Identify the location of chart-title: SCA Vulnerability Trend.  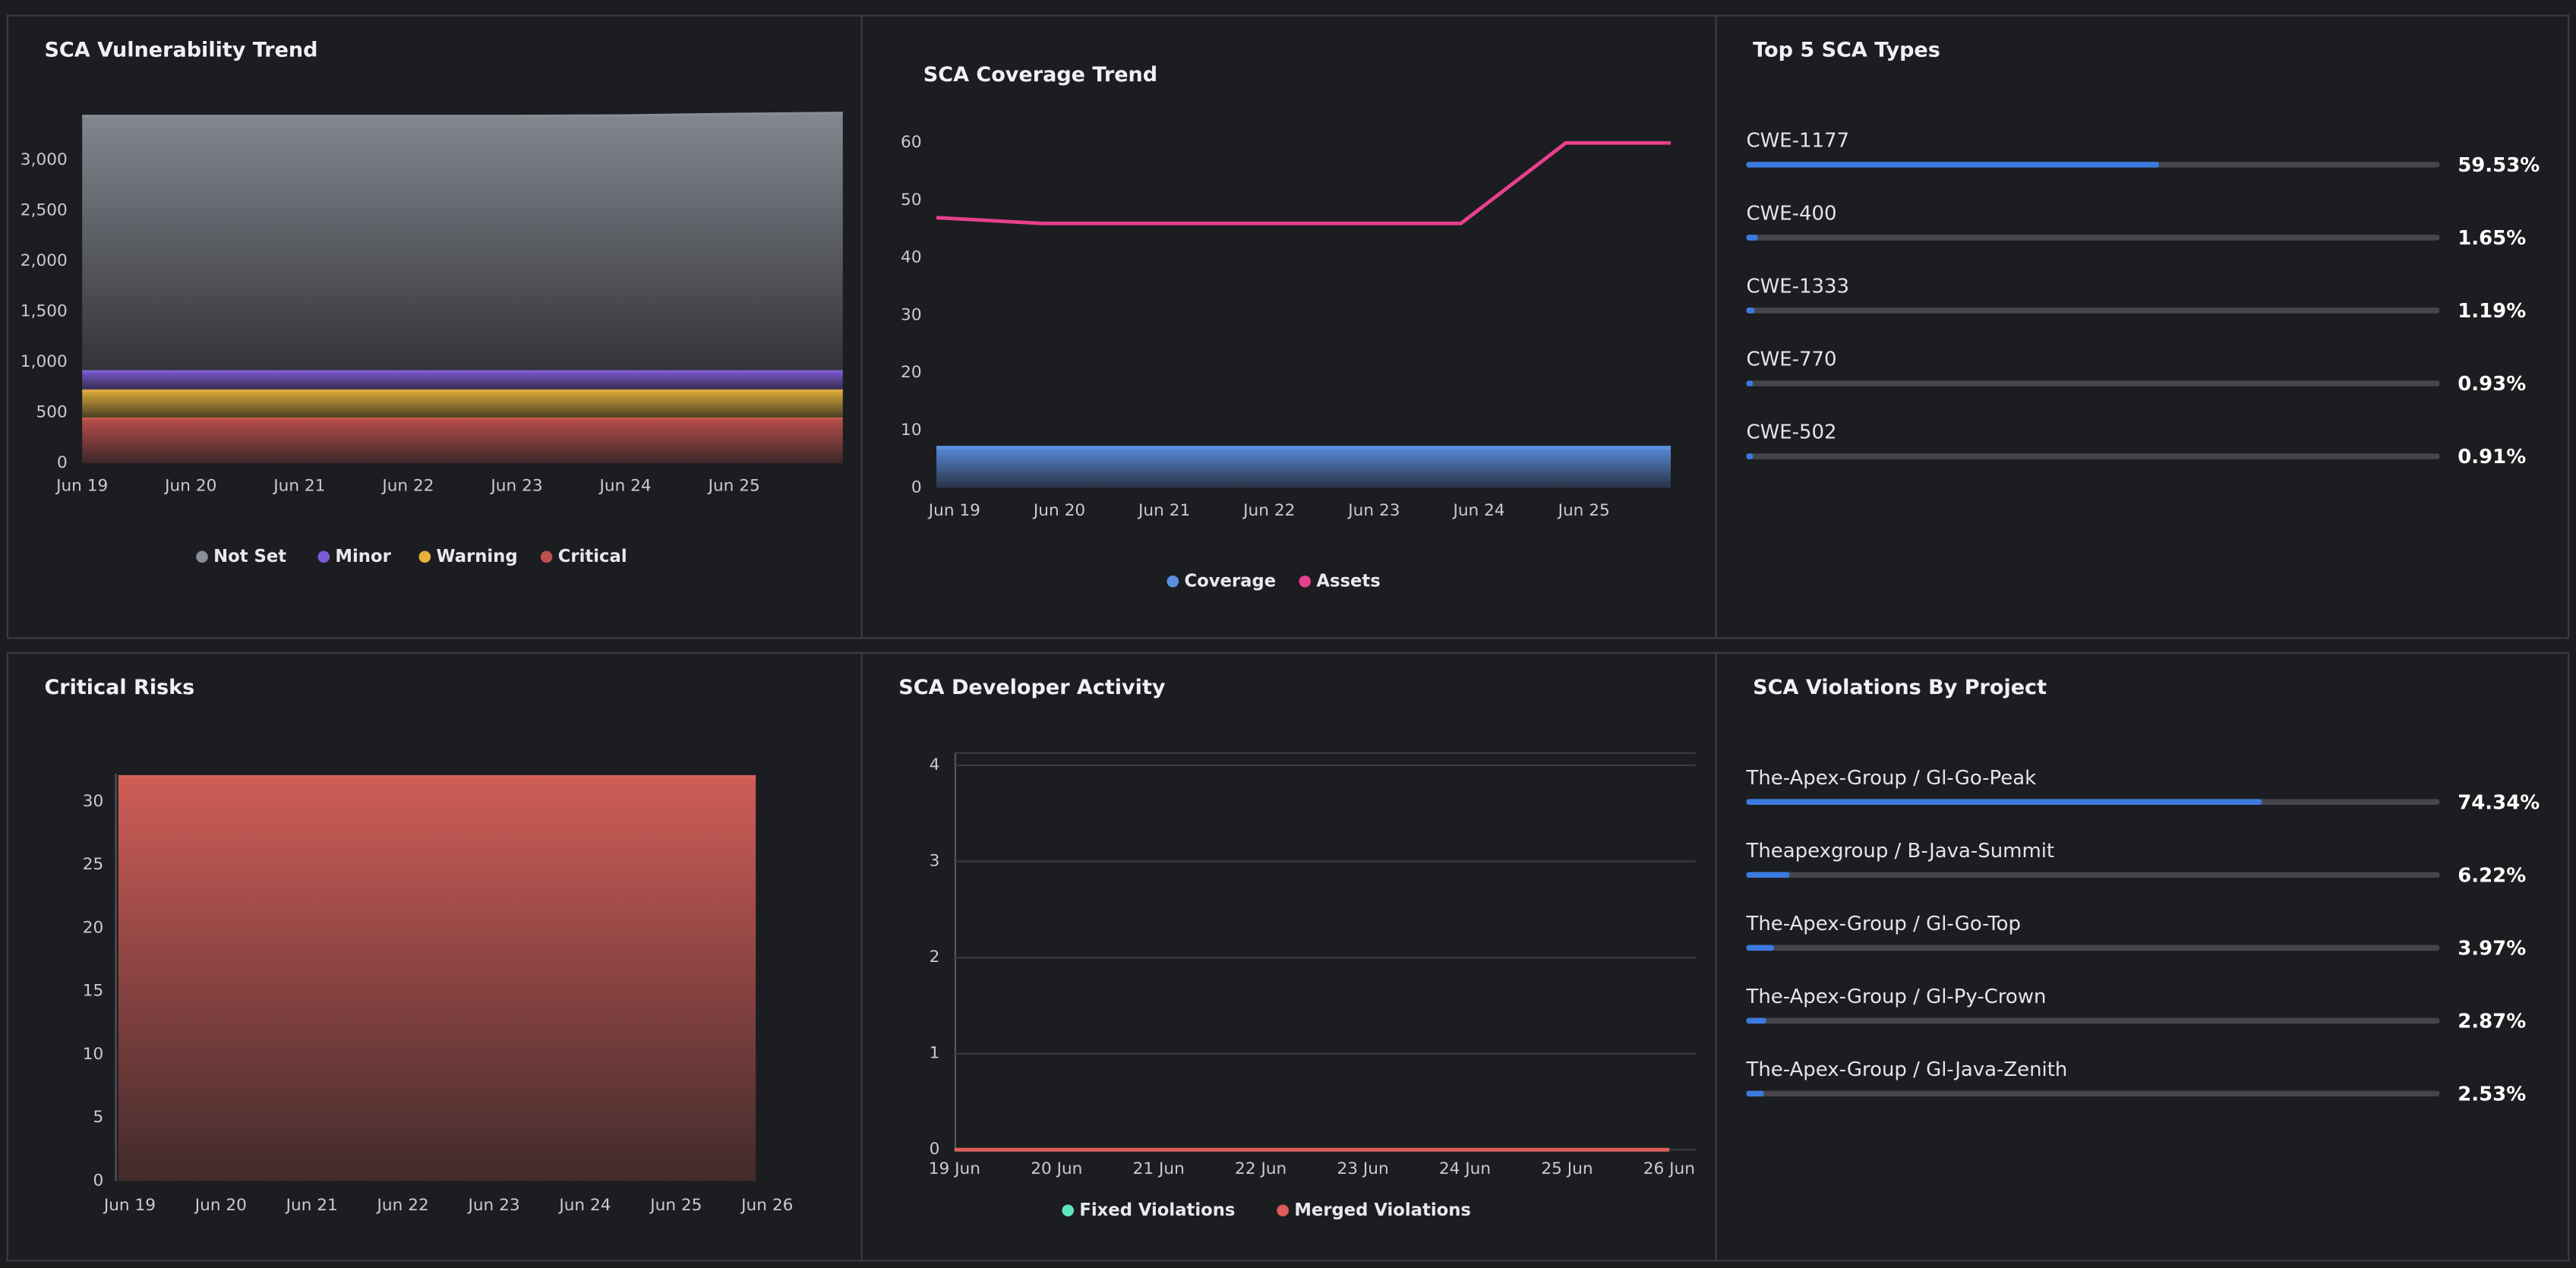
(180, 50).